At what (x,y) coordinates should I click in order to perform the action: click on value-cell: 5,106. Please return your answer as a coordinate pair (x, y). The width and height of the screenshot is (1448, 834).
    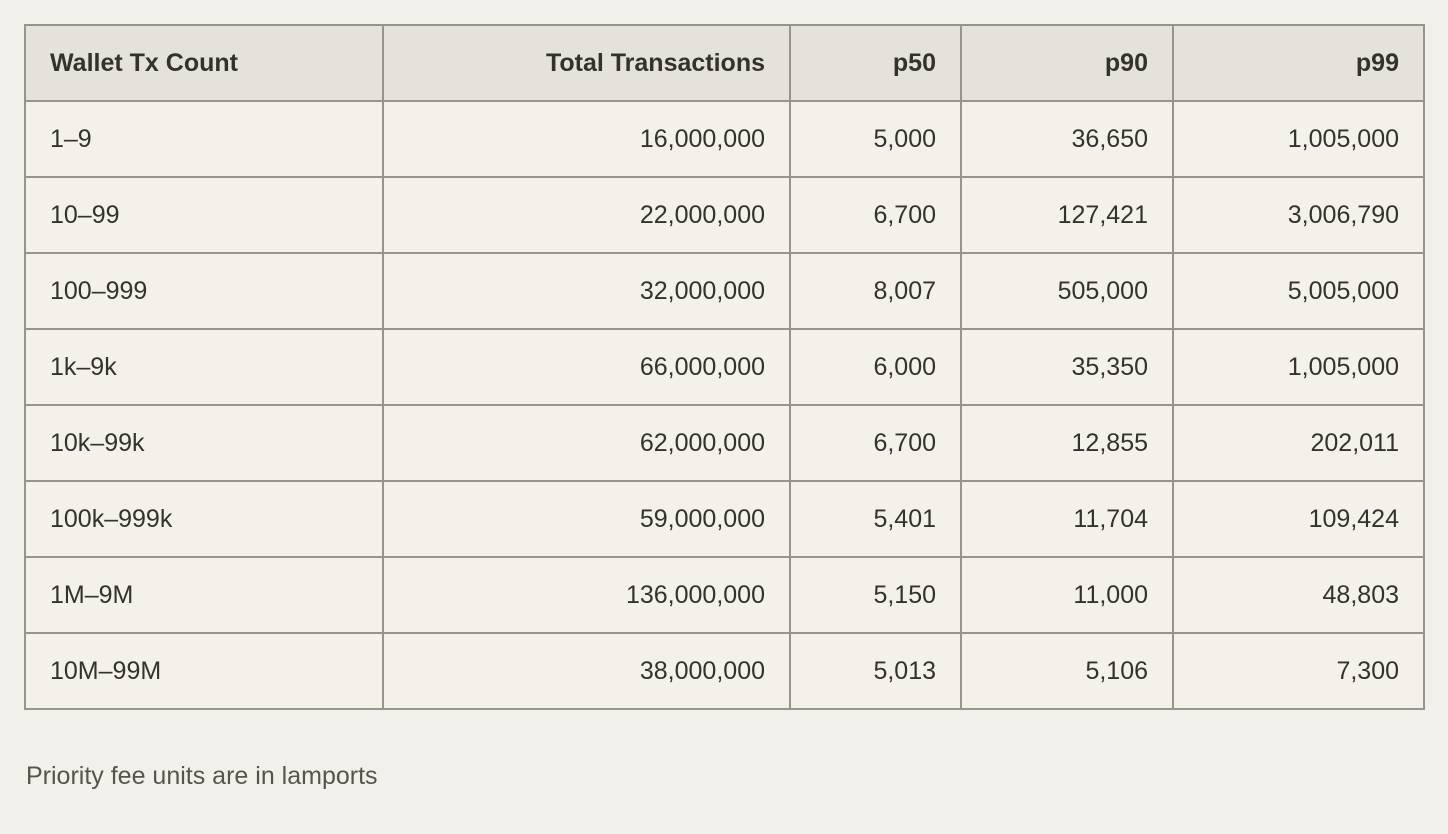
    Looking at the image, I should click on (1067, 671).